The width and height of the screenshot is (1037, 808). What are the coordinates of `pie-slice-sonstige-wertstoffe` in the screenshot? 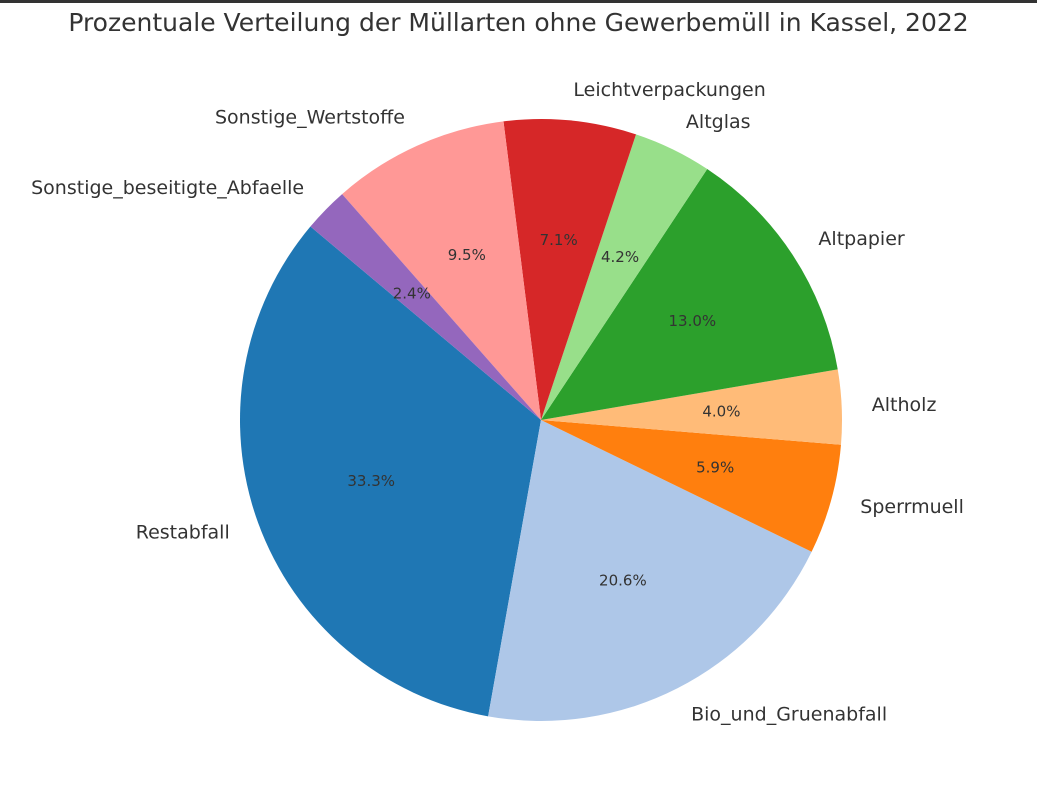 It's located at (441, 270).